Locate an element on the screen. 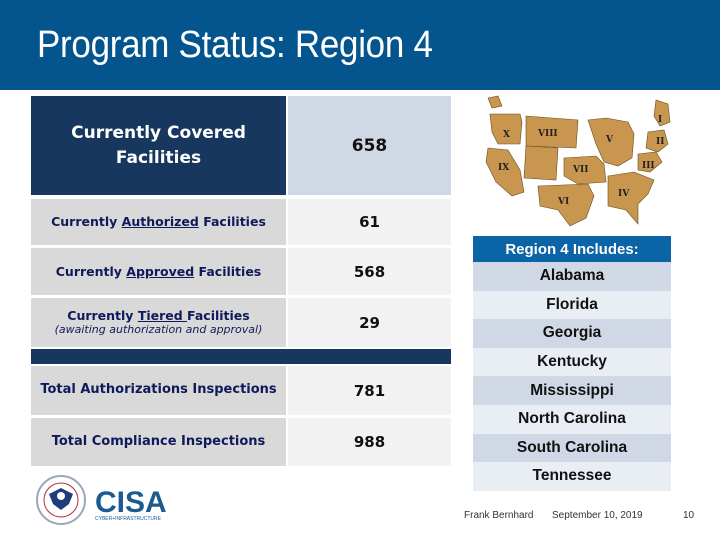  region-v-shape is located at coordinates (611, 142).